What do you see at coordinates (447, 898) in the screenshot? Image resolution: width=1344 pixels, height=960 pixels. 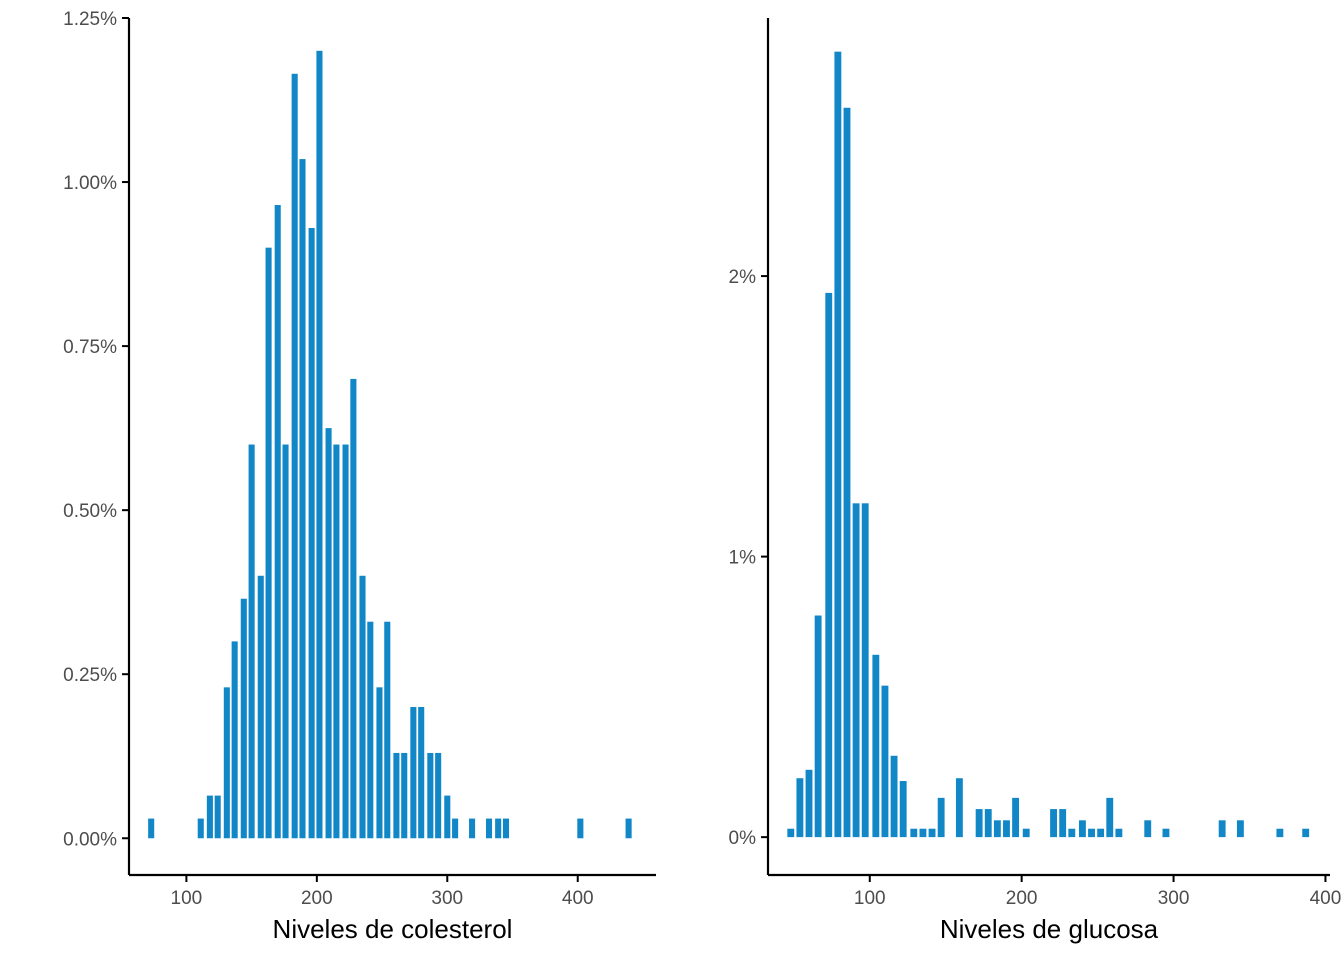 I see `cholesterol-x-tick-label: 300` at bounding box center [447, 898].